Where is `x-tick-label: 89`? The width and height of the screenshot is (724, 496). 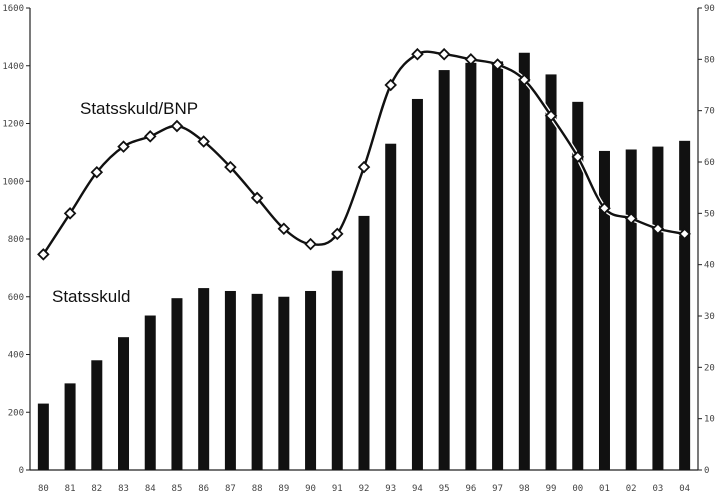 x-tick-label: 89 is located at coordinates (283, 489).